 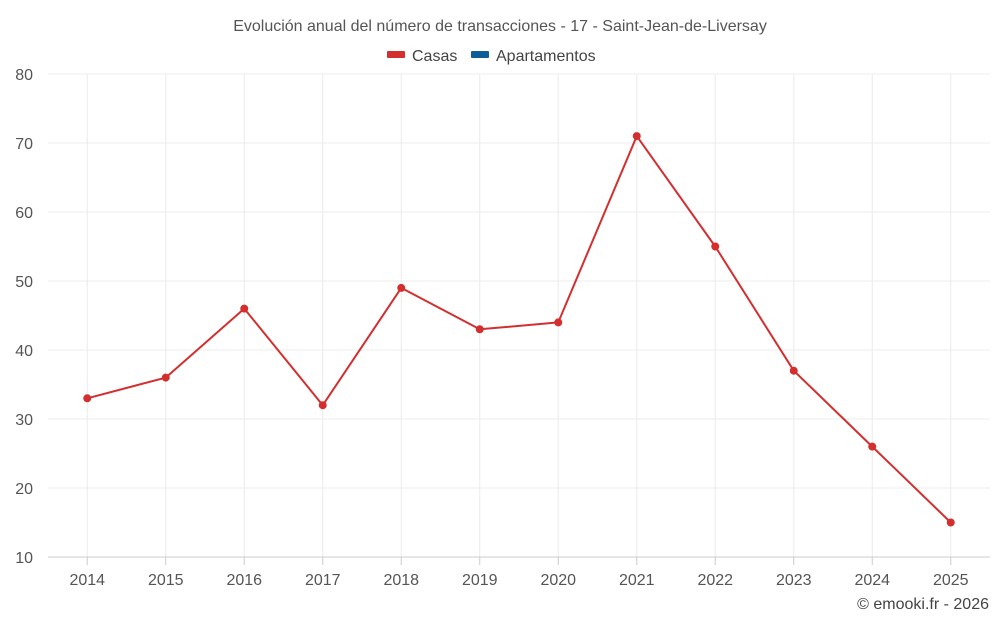 I want to click on y-axis: 10 20 30 40 50 60 70 80, so click(x=24, y=317).